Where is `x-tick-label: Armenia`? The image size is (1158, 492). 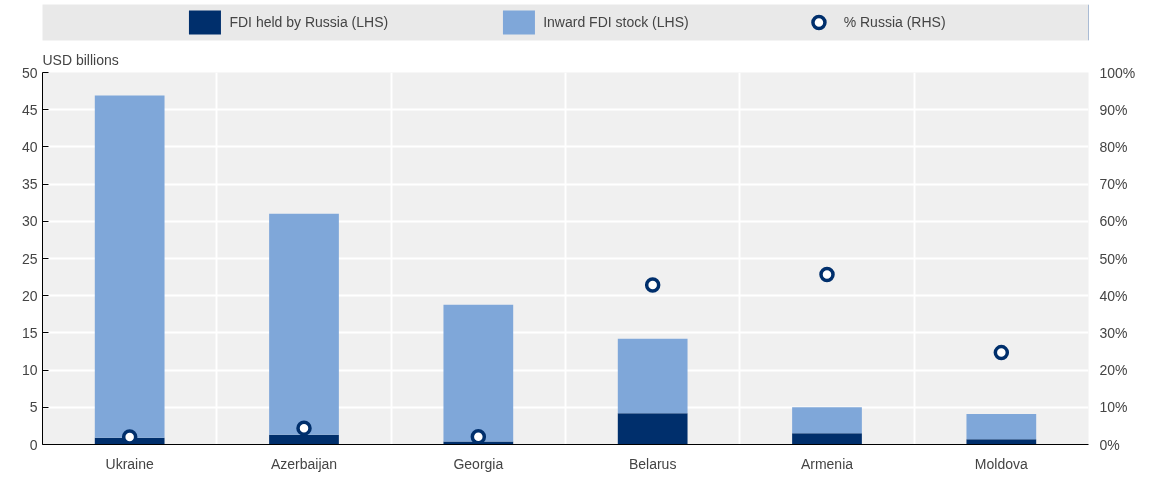
x-tick-label: Armenia is located at coordinates (827, 463).